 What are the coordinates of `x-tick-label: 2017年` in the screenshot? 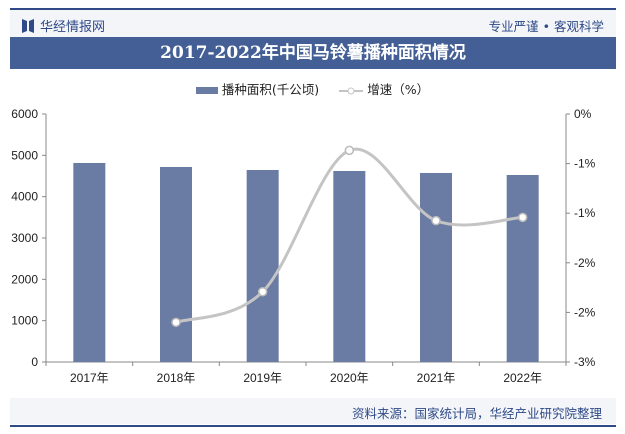 It's located at (89, 378).